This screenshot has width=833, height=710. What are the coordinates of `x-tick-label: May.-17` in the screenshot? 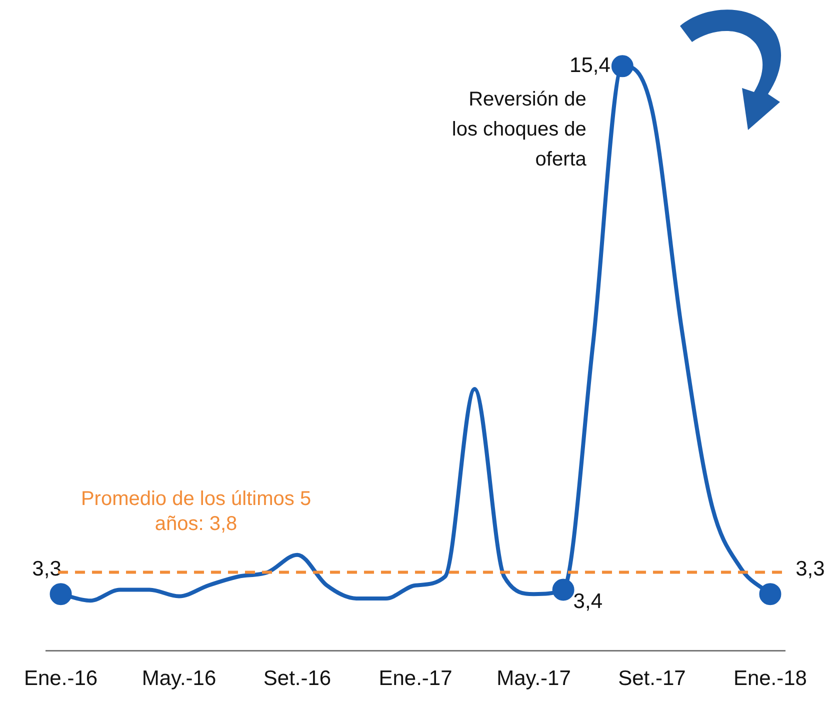 It's located at (533, 678).